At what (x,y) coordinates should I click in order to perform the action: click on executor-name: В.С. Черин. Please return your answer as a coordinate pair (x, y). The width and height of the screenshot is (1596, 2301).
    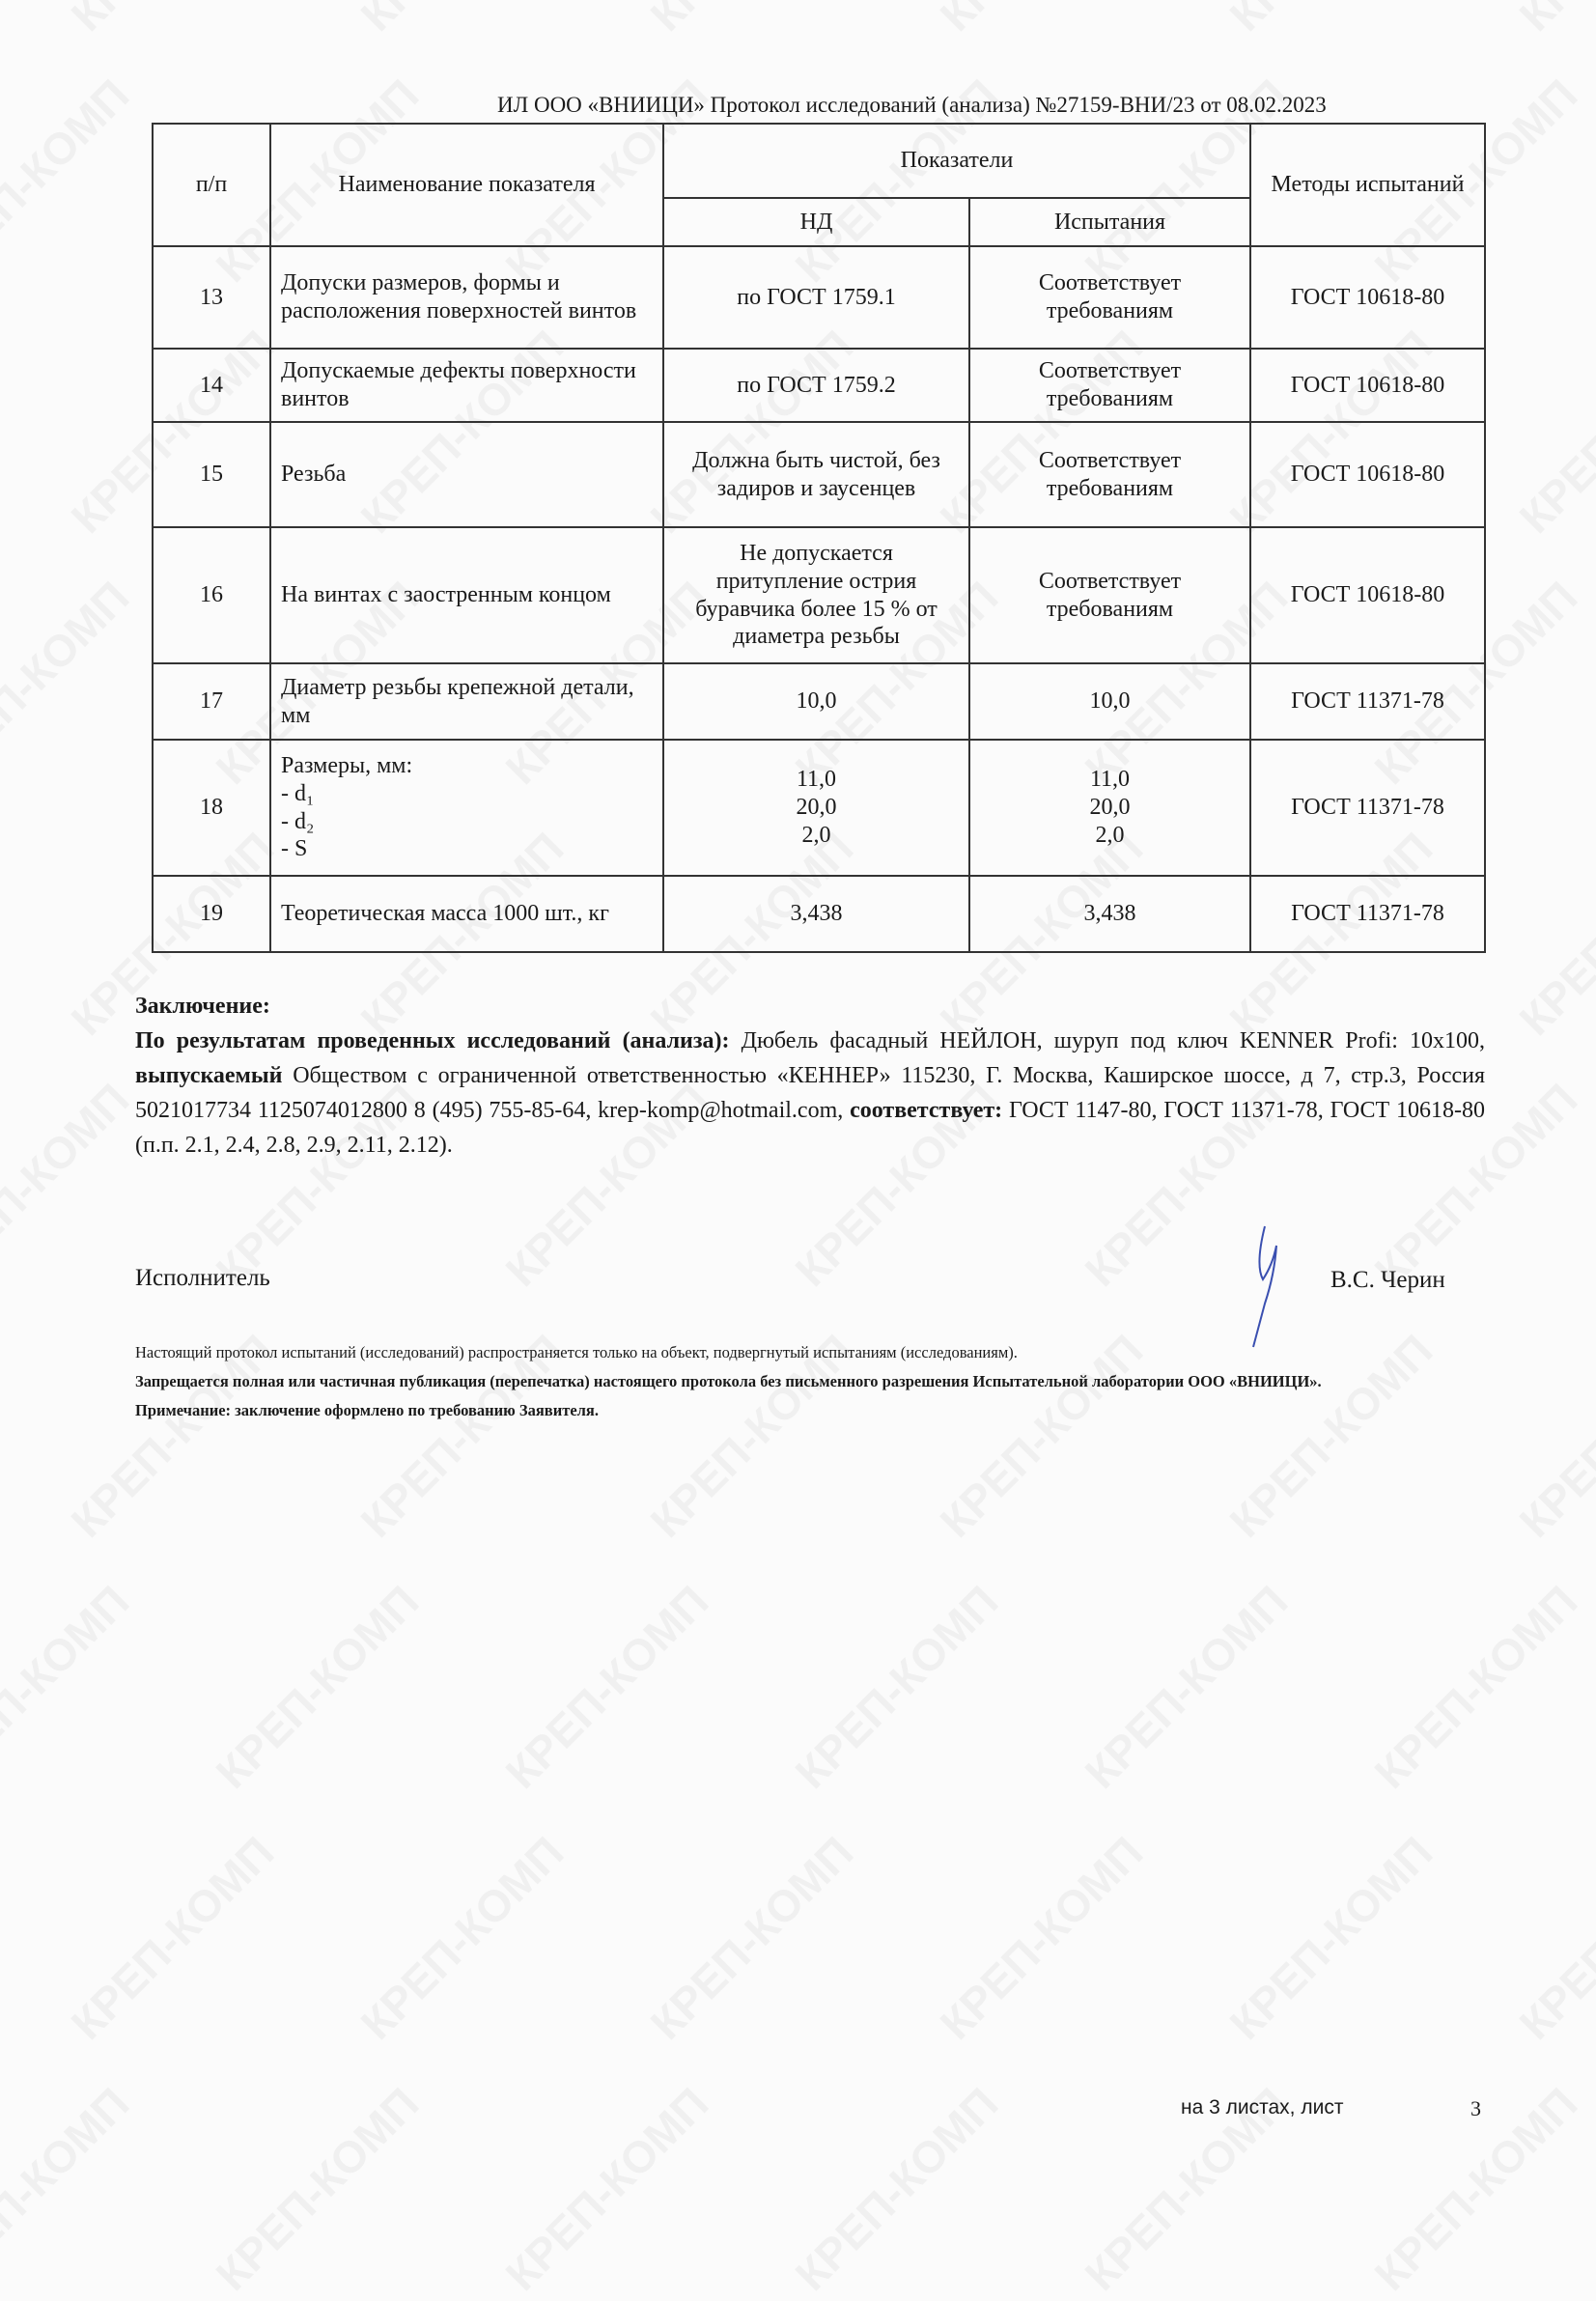
    Looking at the image, I should click on (1388, 1280).